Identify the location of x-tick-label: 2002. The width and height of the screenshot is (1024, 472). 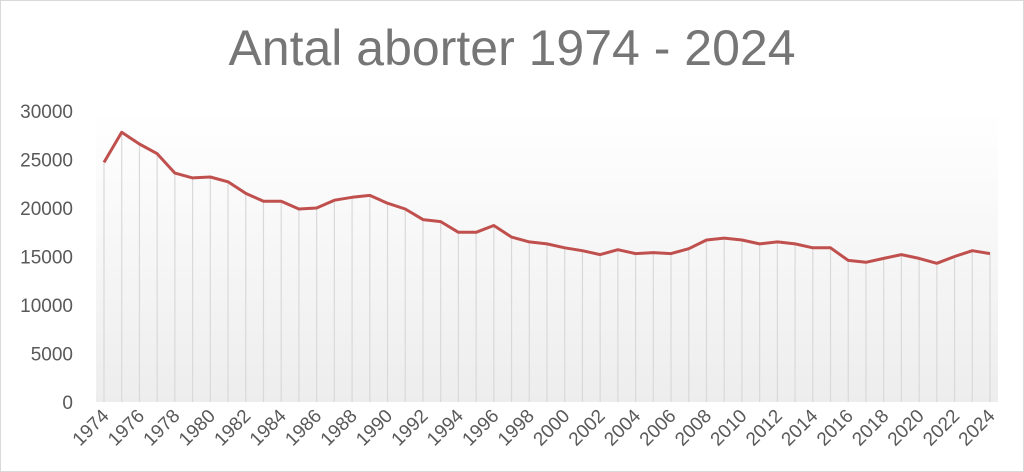
(587, 428).